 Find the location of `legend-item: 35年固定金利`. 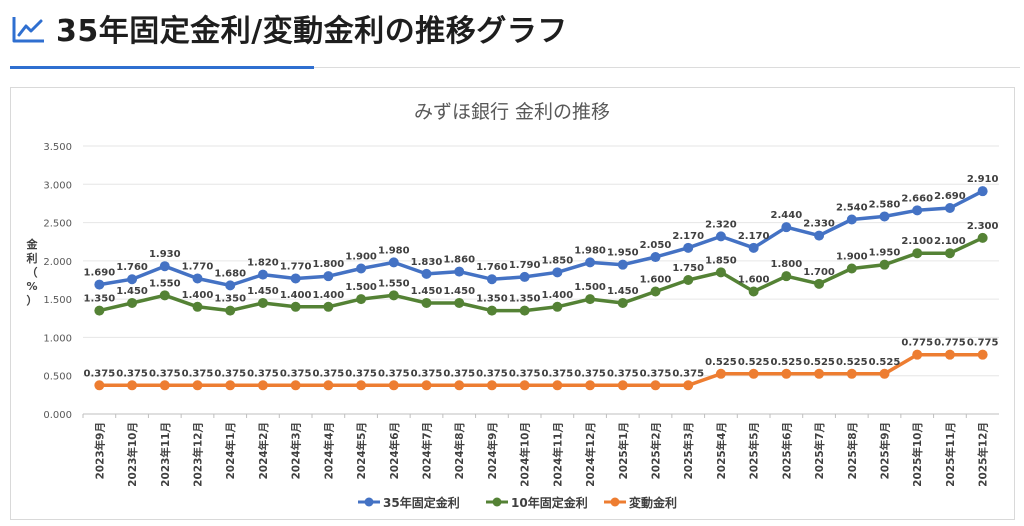

legend-item: 35年固定金利 is located at coordinates (409, 502).